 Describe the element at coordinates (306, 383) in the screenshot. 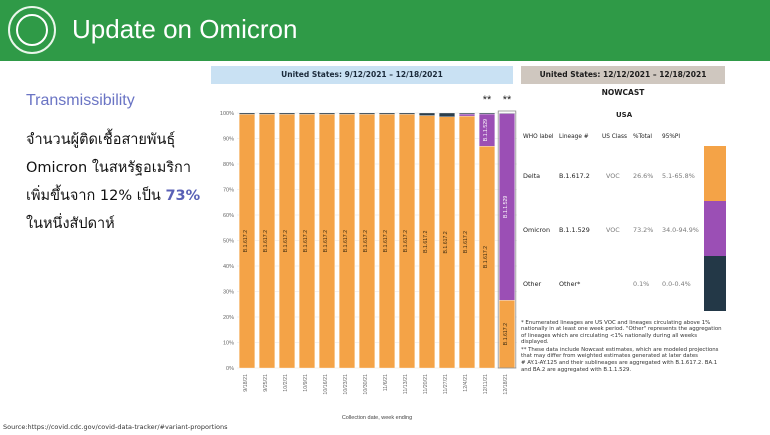

I see `x-tick-label: 10/9/21` at that location.